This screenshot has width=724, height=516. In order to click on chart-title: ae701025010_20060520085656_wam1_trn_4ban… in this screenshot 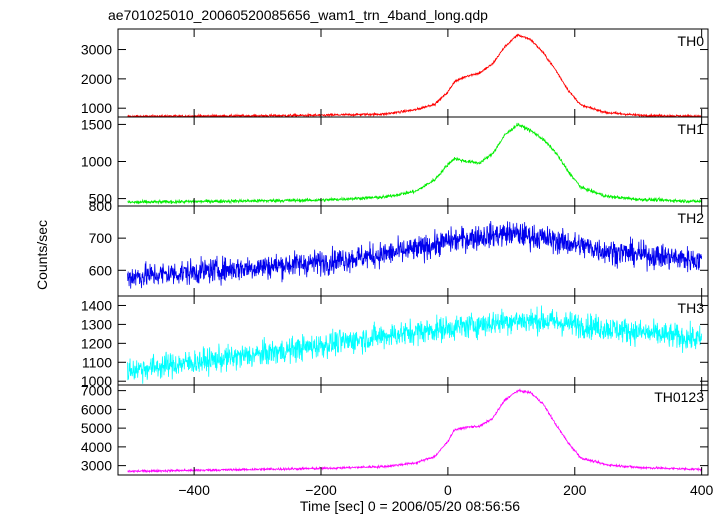, I will do `click(298, 15)`.